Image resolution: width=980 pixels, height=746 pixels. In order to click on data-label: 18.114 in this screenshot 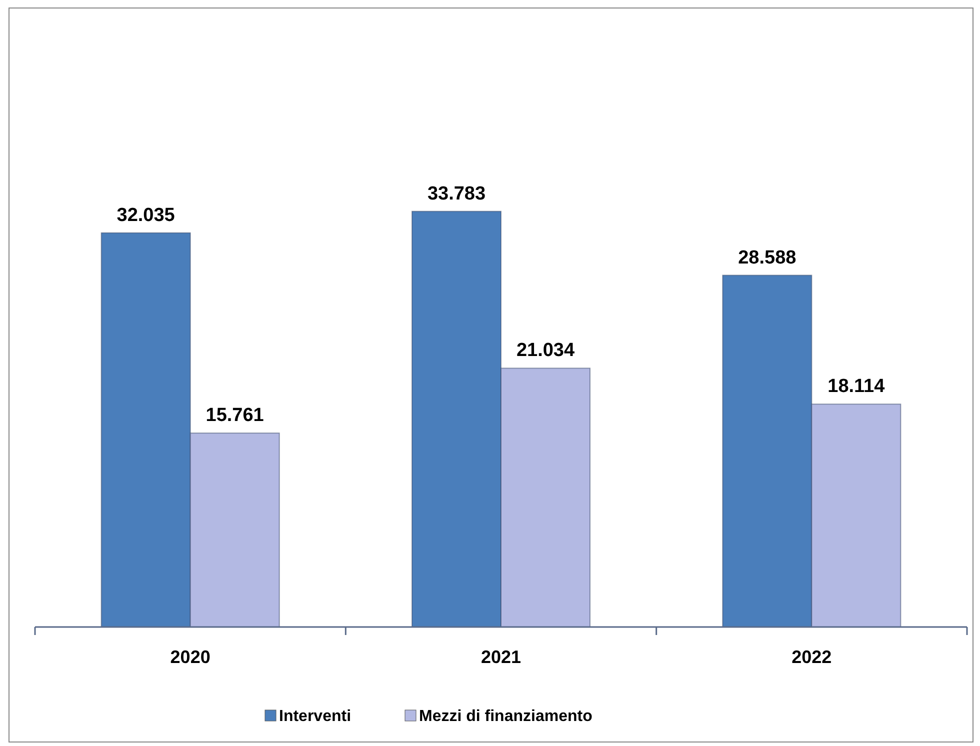, I will do `click(857, 387)`.